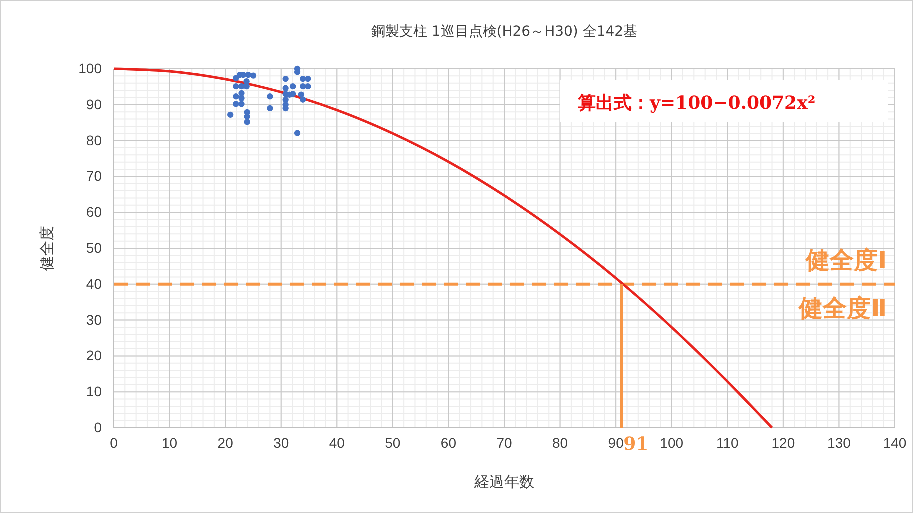  I want to click on x-tick-label: 140, so click(895, 442).